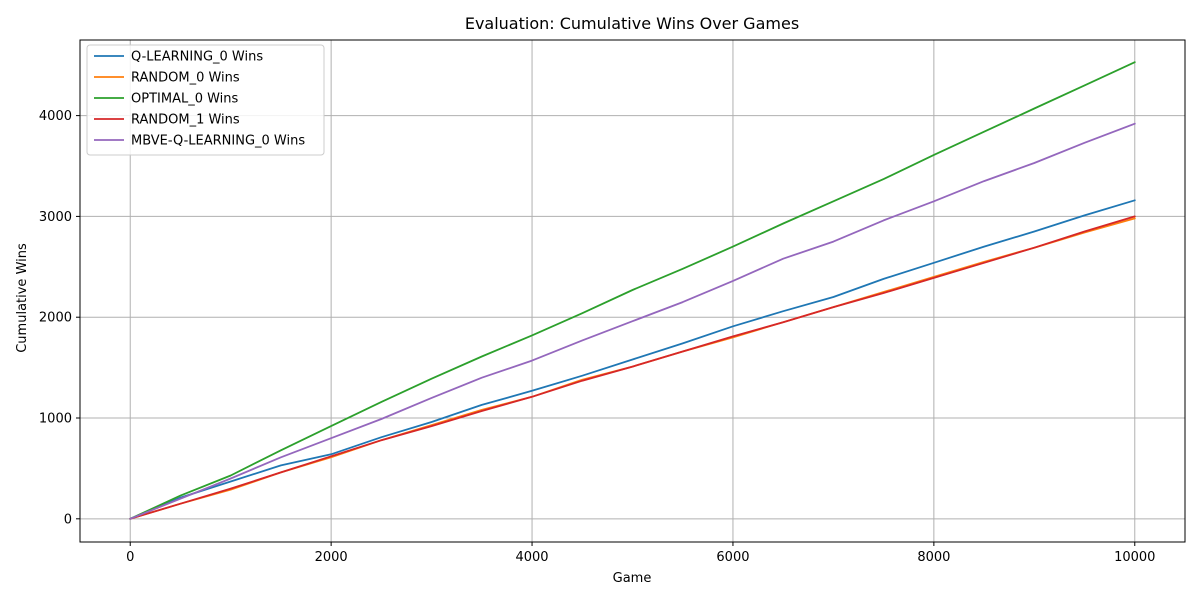 The image size is (1200, 600). I want to click on x-tick-label: 2000, so click(331, 557).